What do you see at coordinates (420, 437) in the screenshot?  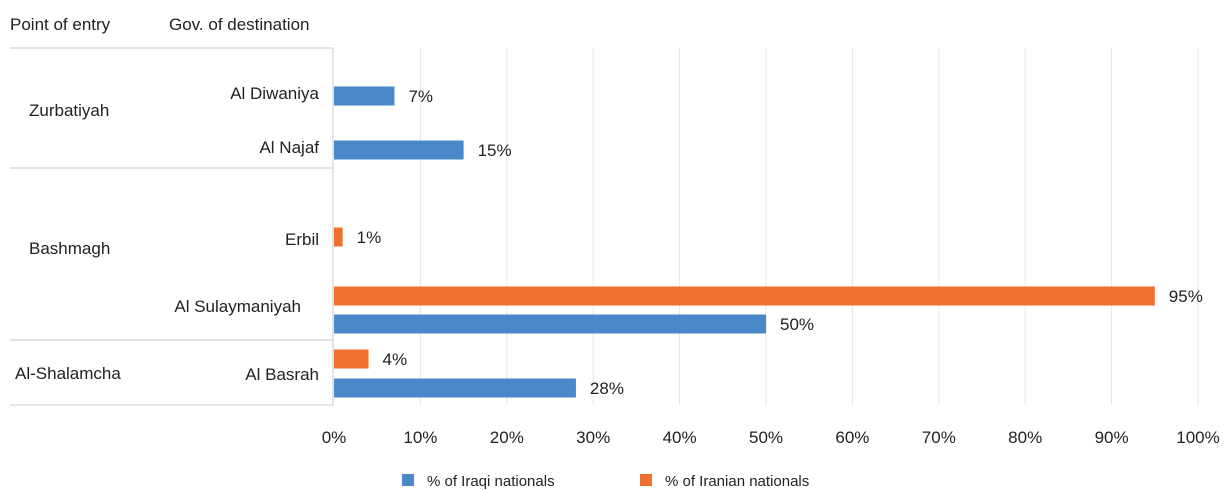 I see `x-tick-label: 10%` at bounding box center [420, 437].